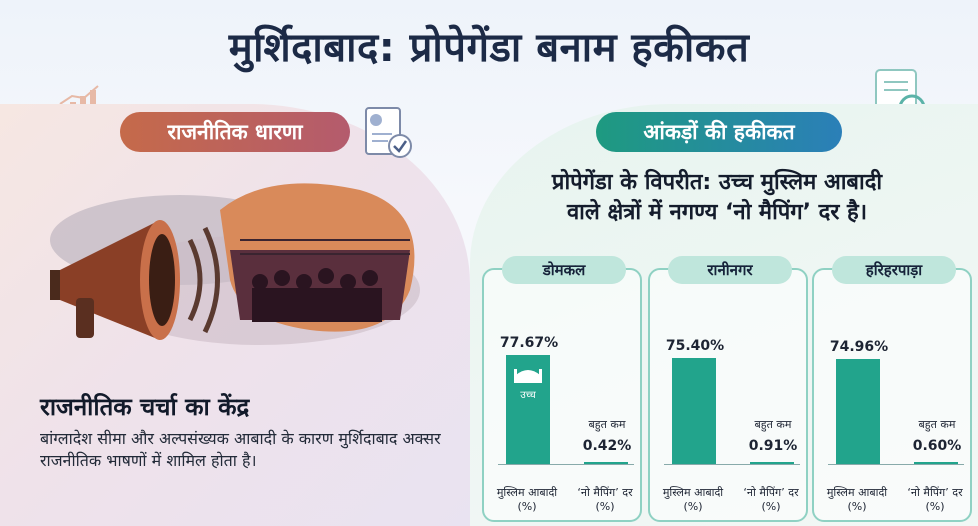  Describe the element at coordinates (145, 407) in the screenshot. I see `left-heading: राजनीतिक चर्चा का केंद्र` at that location.